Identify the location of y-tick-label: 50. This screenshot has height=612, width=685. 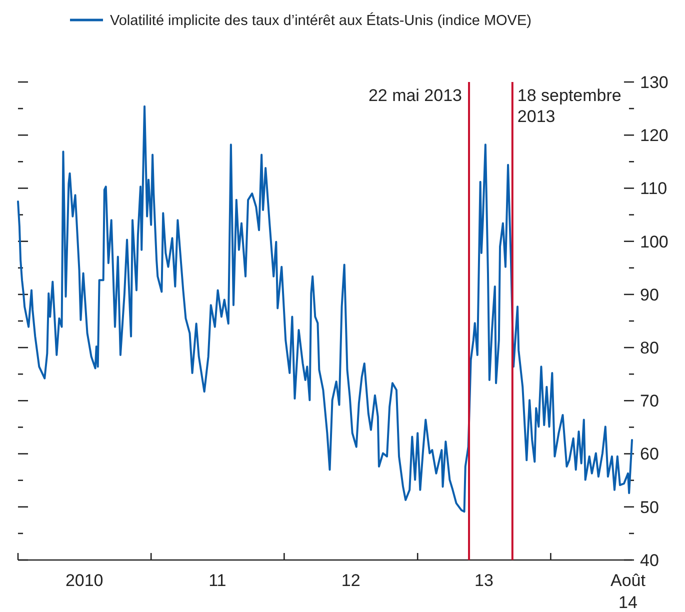
(649, 507).